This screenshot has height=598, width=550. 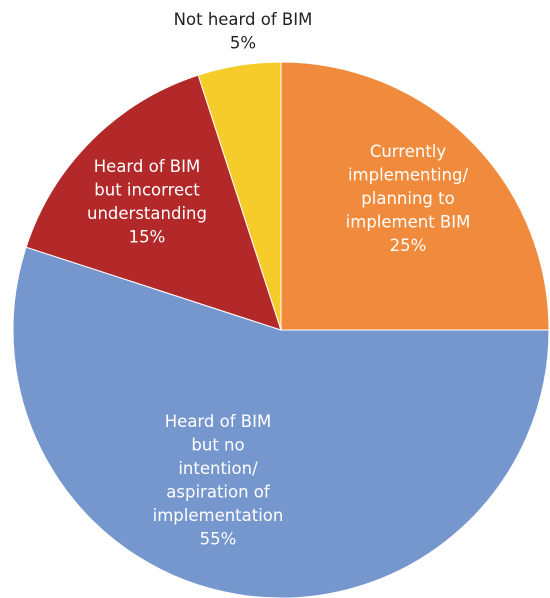 I want to click on pie-slice-label-4: Not heard of BIM 5%, so click(x=243, y=31).